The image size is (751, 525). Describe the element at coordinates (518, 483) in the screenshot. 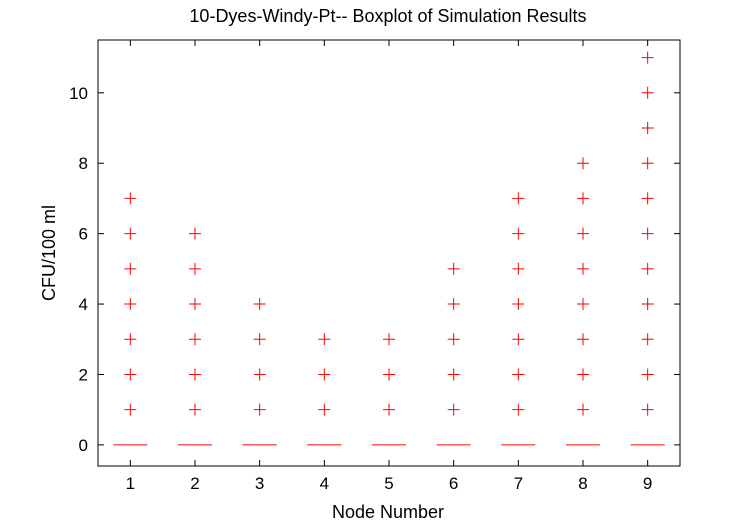

I see `x-tick-label: 7` at that location.